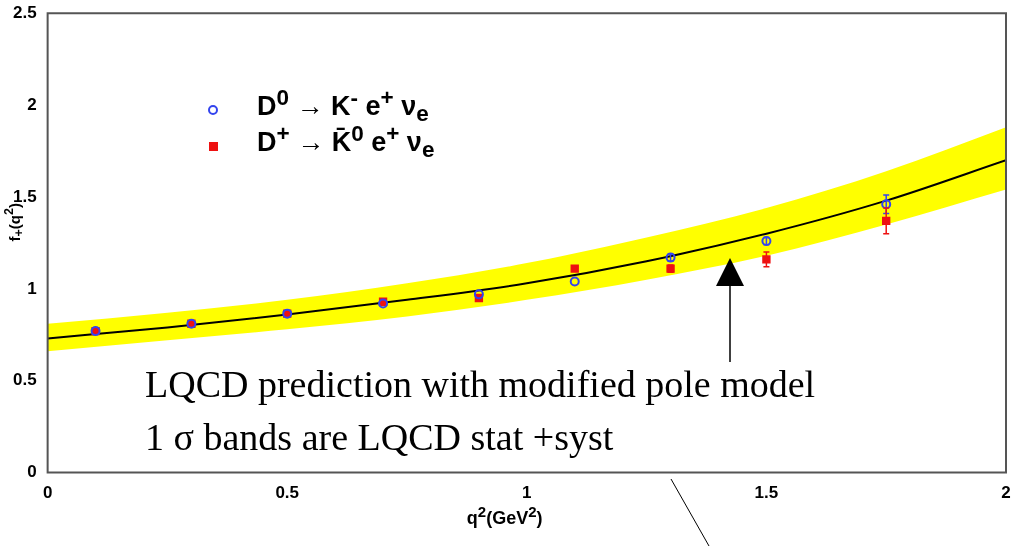 The height and width of the screenshot is (547, 1016). Describe the element at coordinates (379, 437) in the screenshot. I see `annotation: 1 σ bands are LQCD stat +syst` at that location.